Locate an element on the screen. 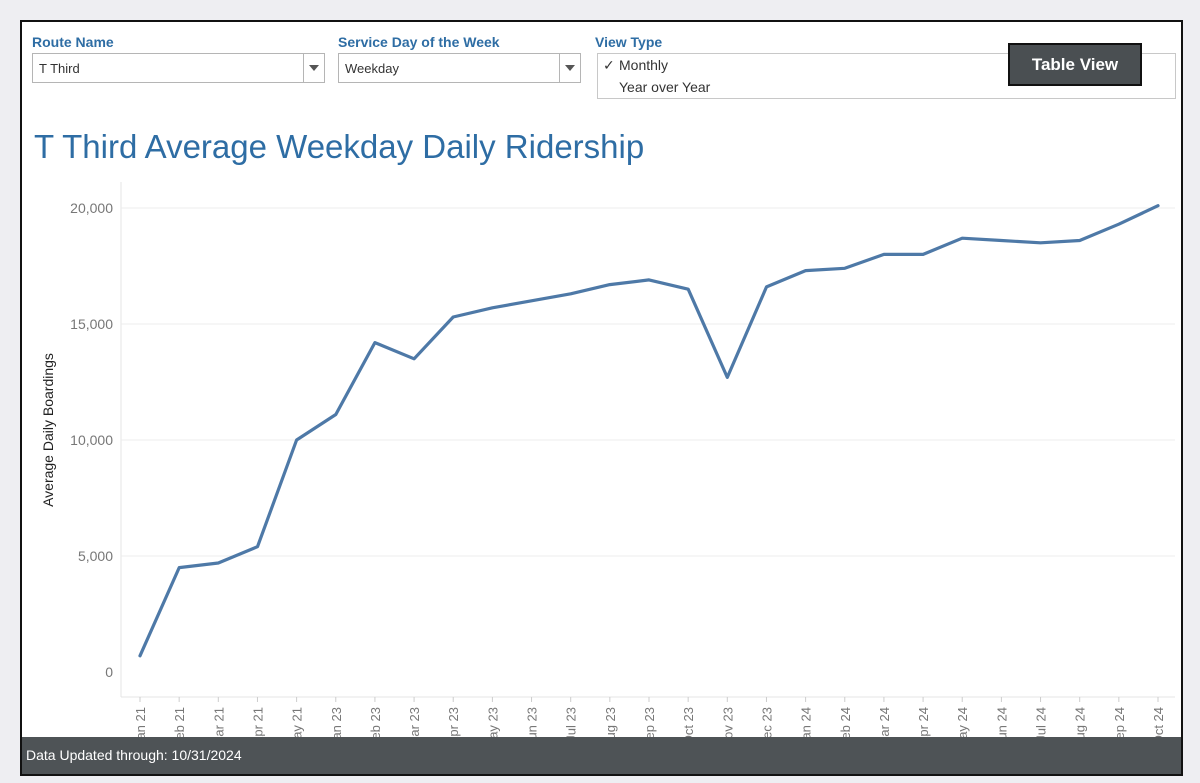 This screenshot has width=1200, height=783. x-tick-label: Feb 21 is located at coordinates (179, 722).